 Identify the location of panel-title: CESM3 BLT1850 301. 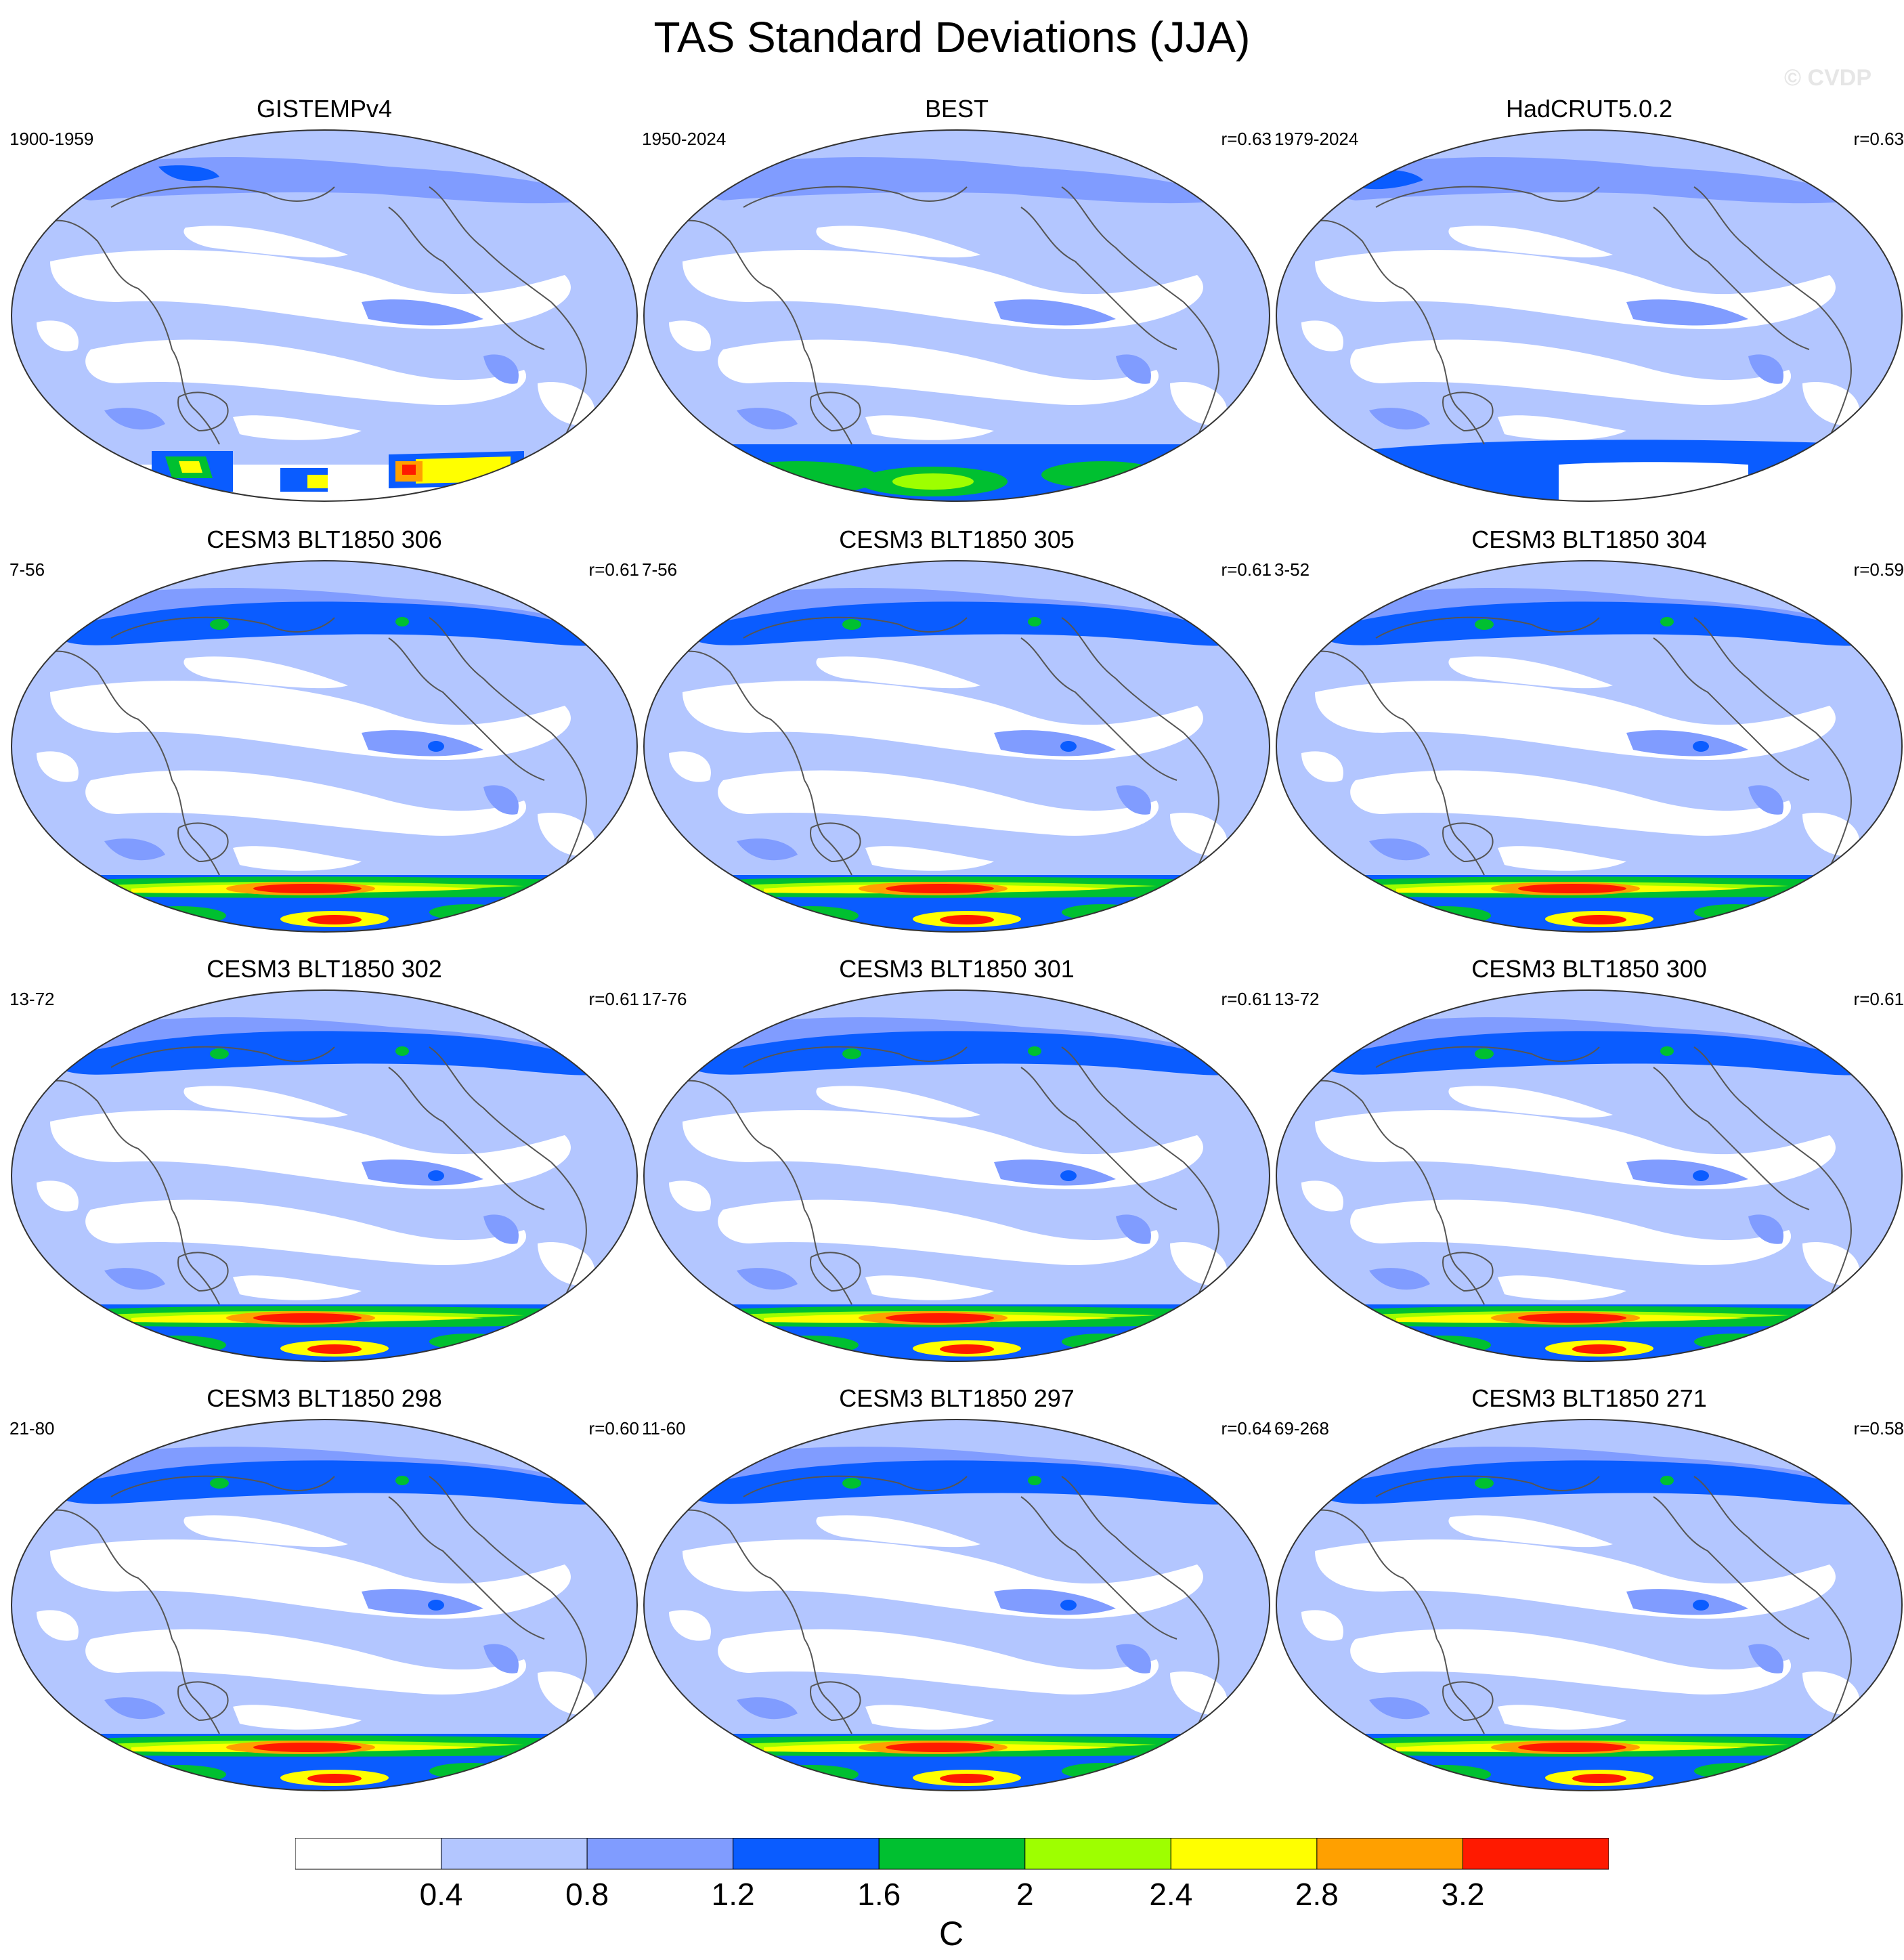
(957, 969).